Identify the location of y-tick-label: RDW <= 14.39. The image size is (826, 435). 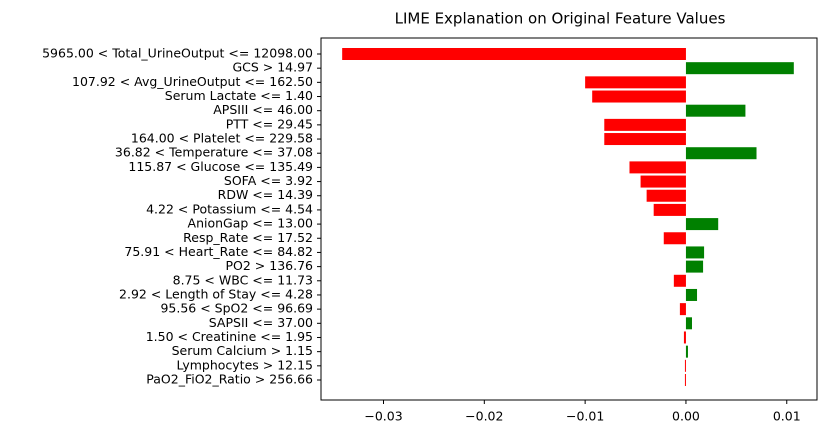
(265, 194).